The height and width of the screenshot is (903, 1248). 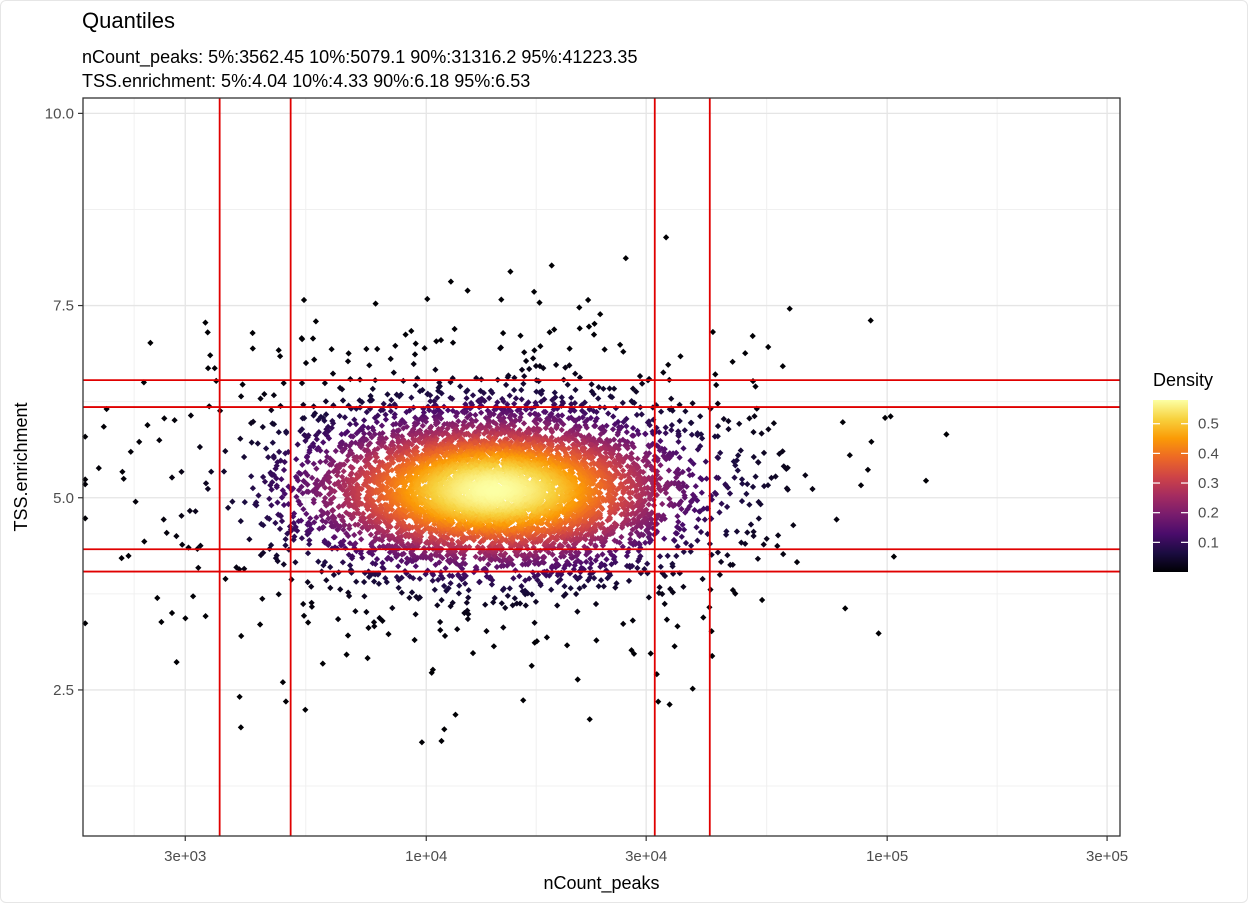 I want to click on data-point-2065, so click(x=357, y=461).